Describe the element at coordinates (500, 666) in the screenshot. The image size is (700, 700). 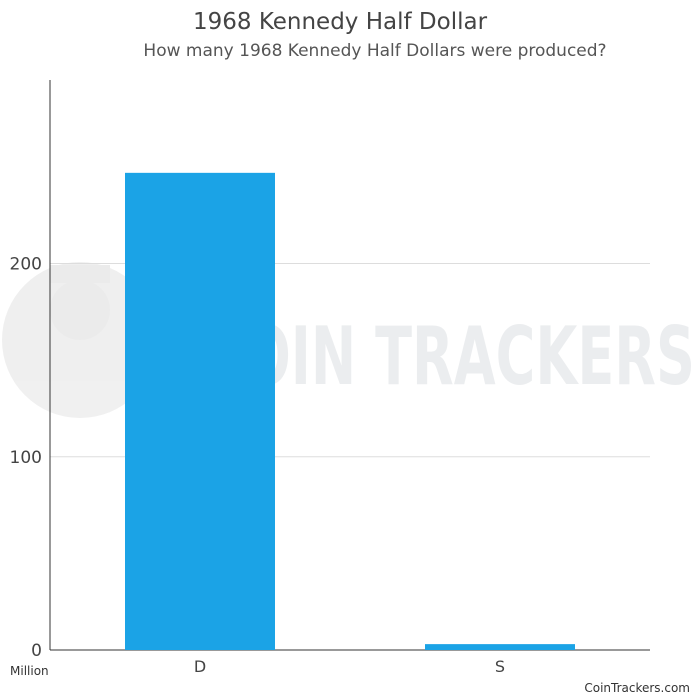
I see `x-tick-label: S` at that location.